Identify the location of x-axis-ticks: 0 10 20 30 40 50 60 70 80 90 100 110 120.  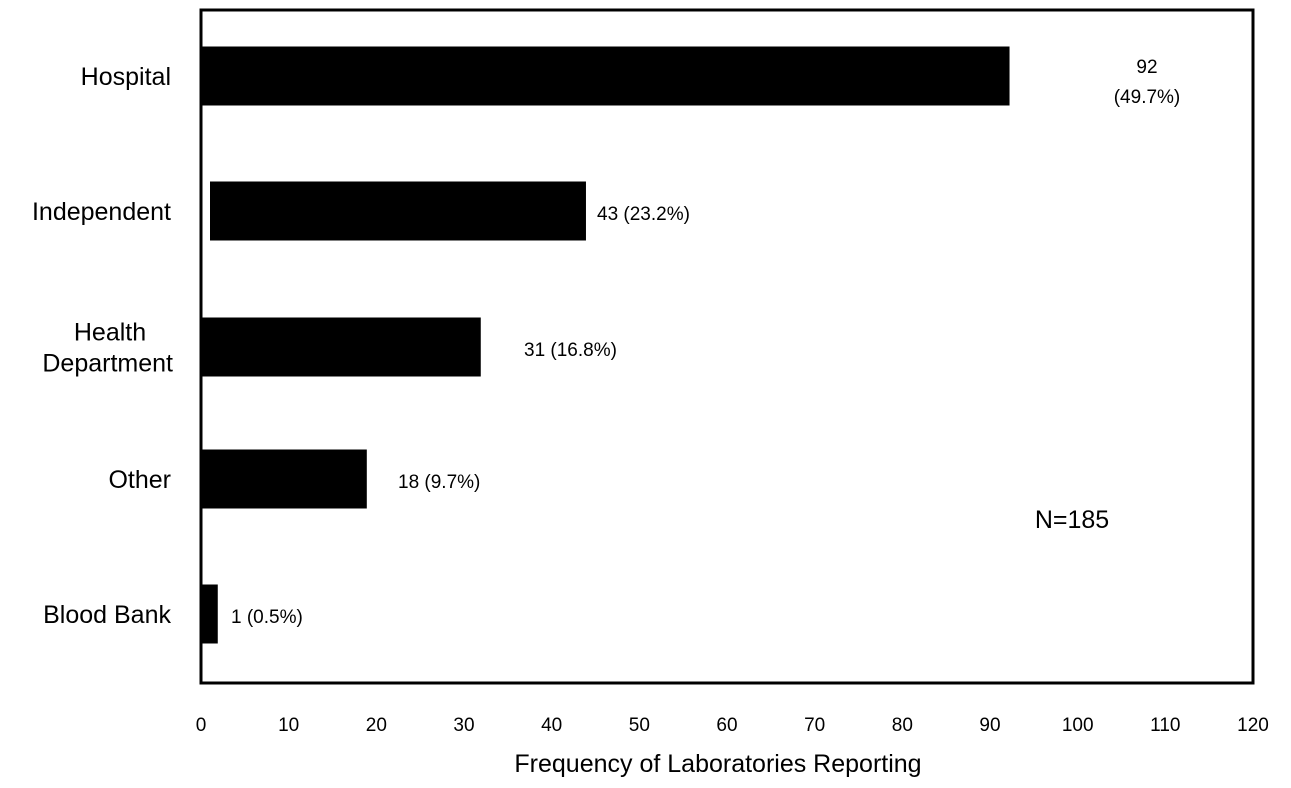
(732, 725).